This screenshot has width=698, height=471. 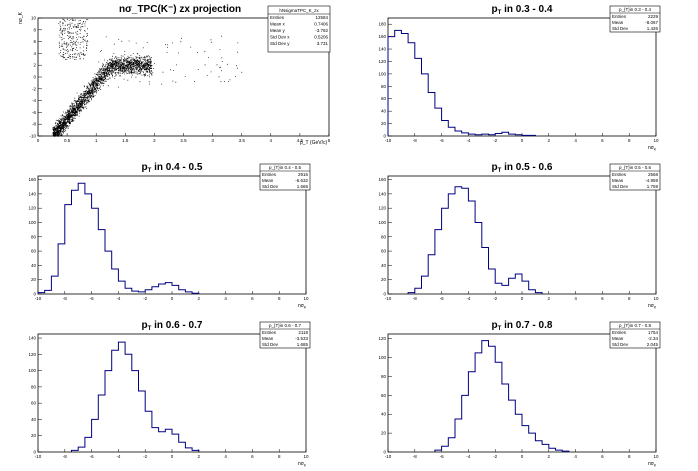 What do you see at coordinates (34, 112) in the screenshot?
I see `y-tick-label: -6` at bounding box center [34, 112].